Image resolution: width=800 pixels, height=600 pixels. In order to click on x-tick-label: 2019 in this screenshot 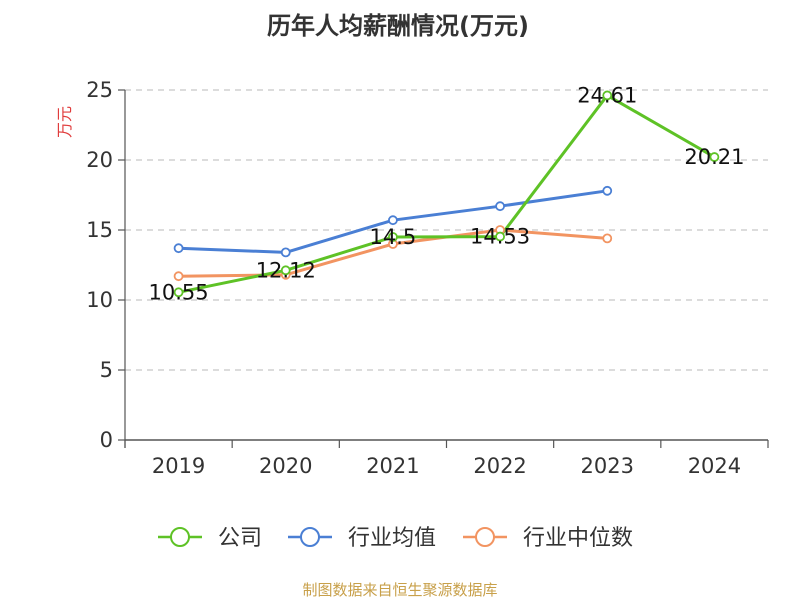, I will do `click(178, 466)`.